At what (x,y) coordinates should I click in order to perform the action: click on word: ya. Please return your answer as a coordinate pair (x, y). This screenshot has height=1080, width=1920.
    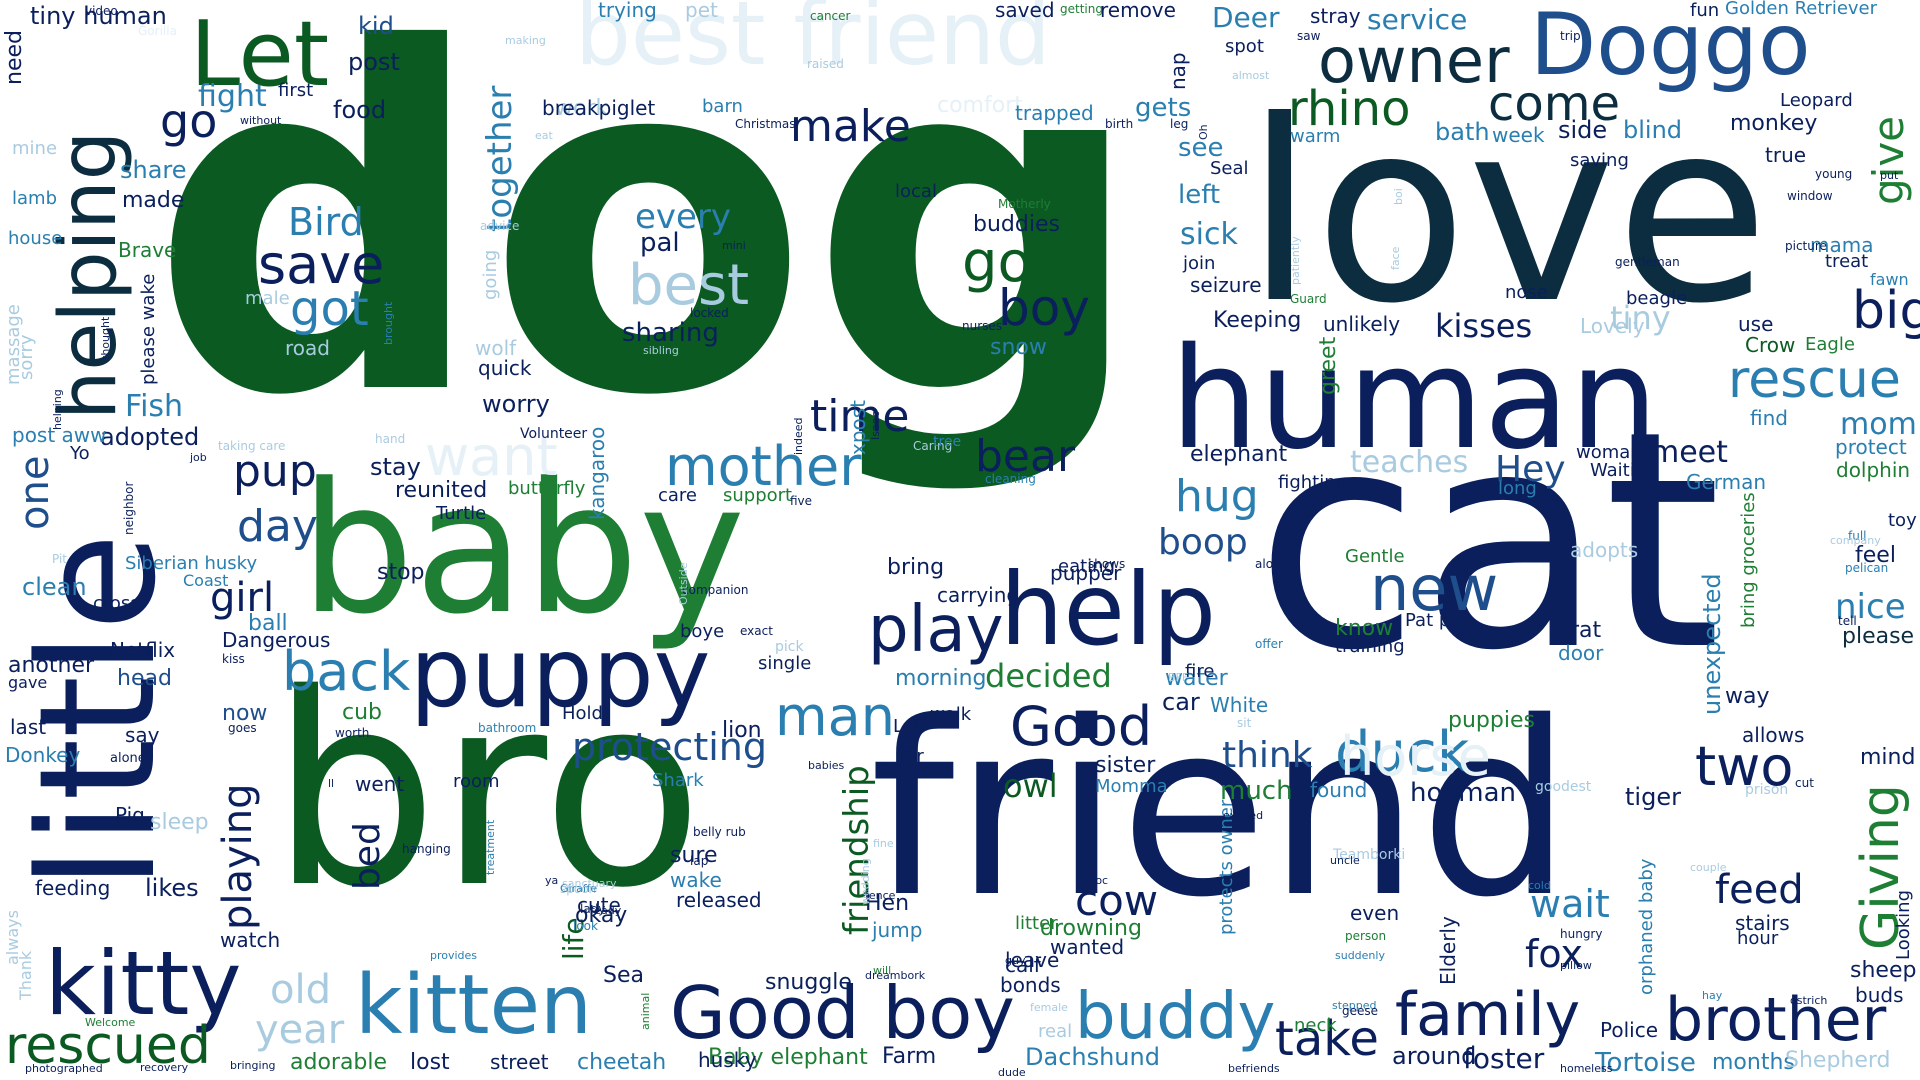
    Looking at the image, I should click on (552, 880).